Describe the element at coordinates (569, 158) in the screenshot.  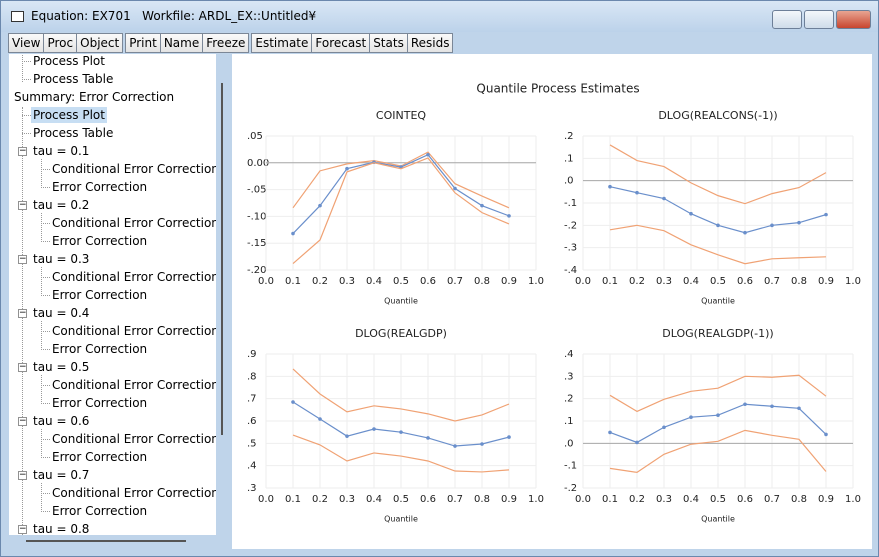
I see `y-tick-label: .1` at that location.